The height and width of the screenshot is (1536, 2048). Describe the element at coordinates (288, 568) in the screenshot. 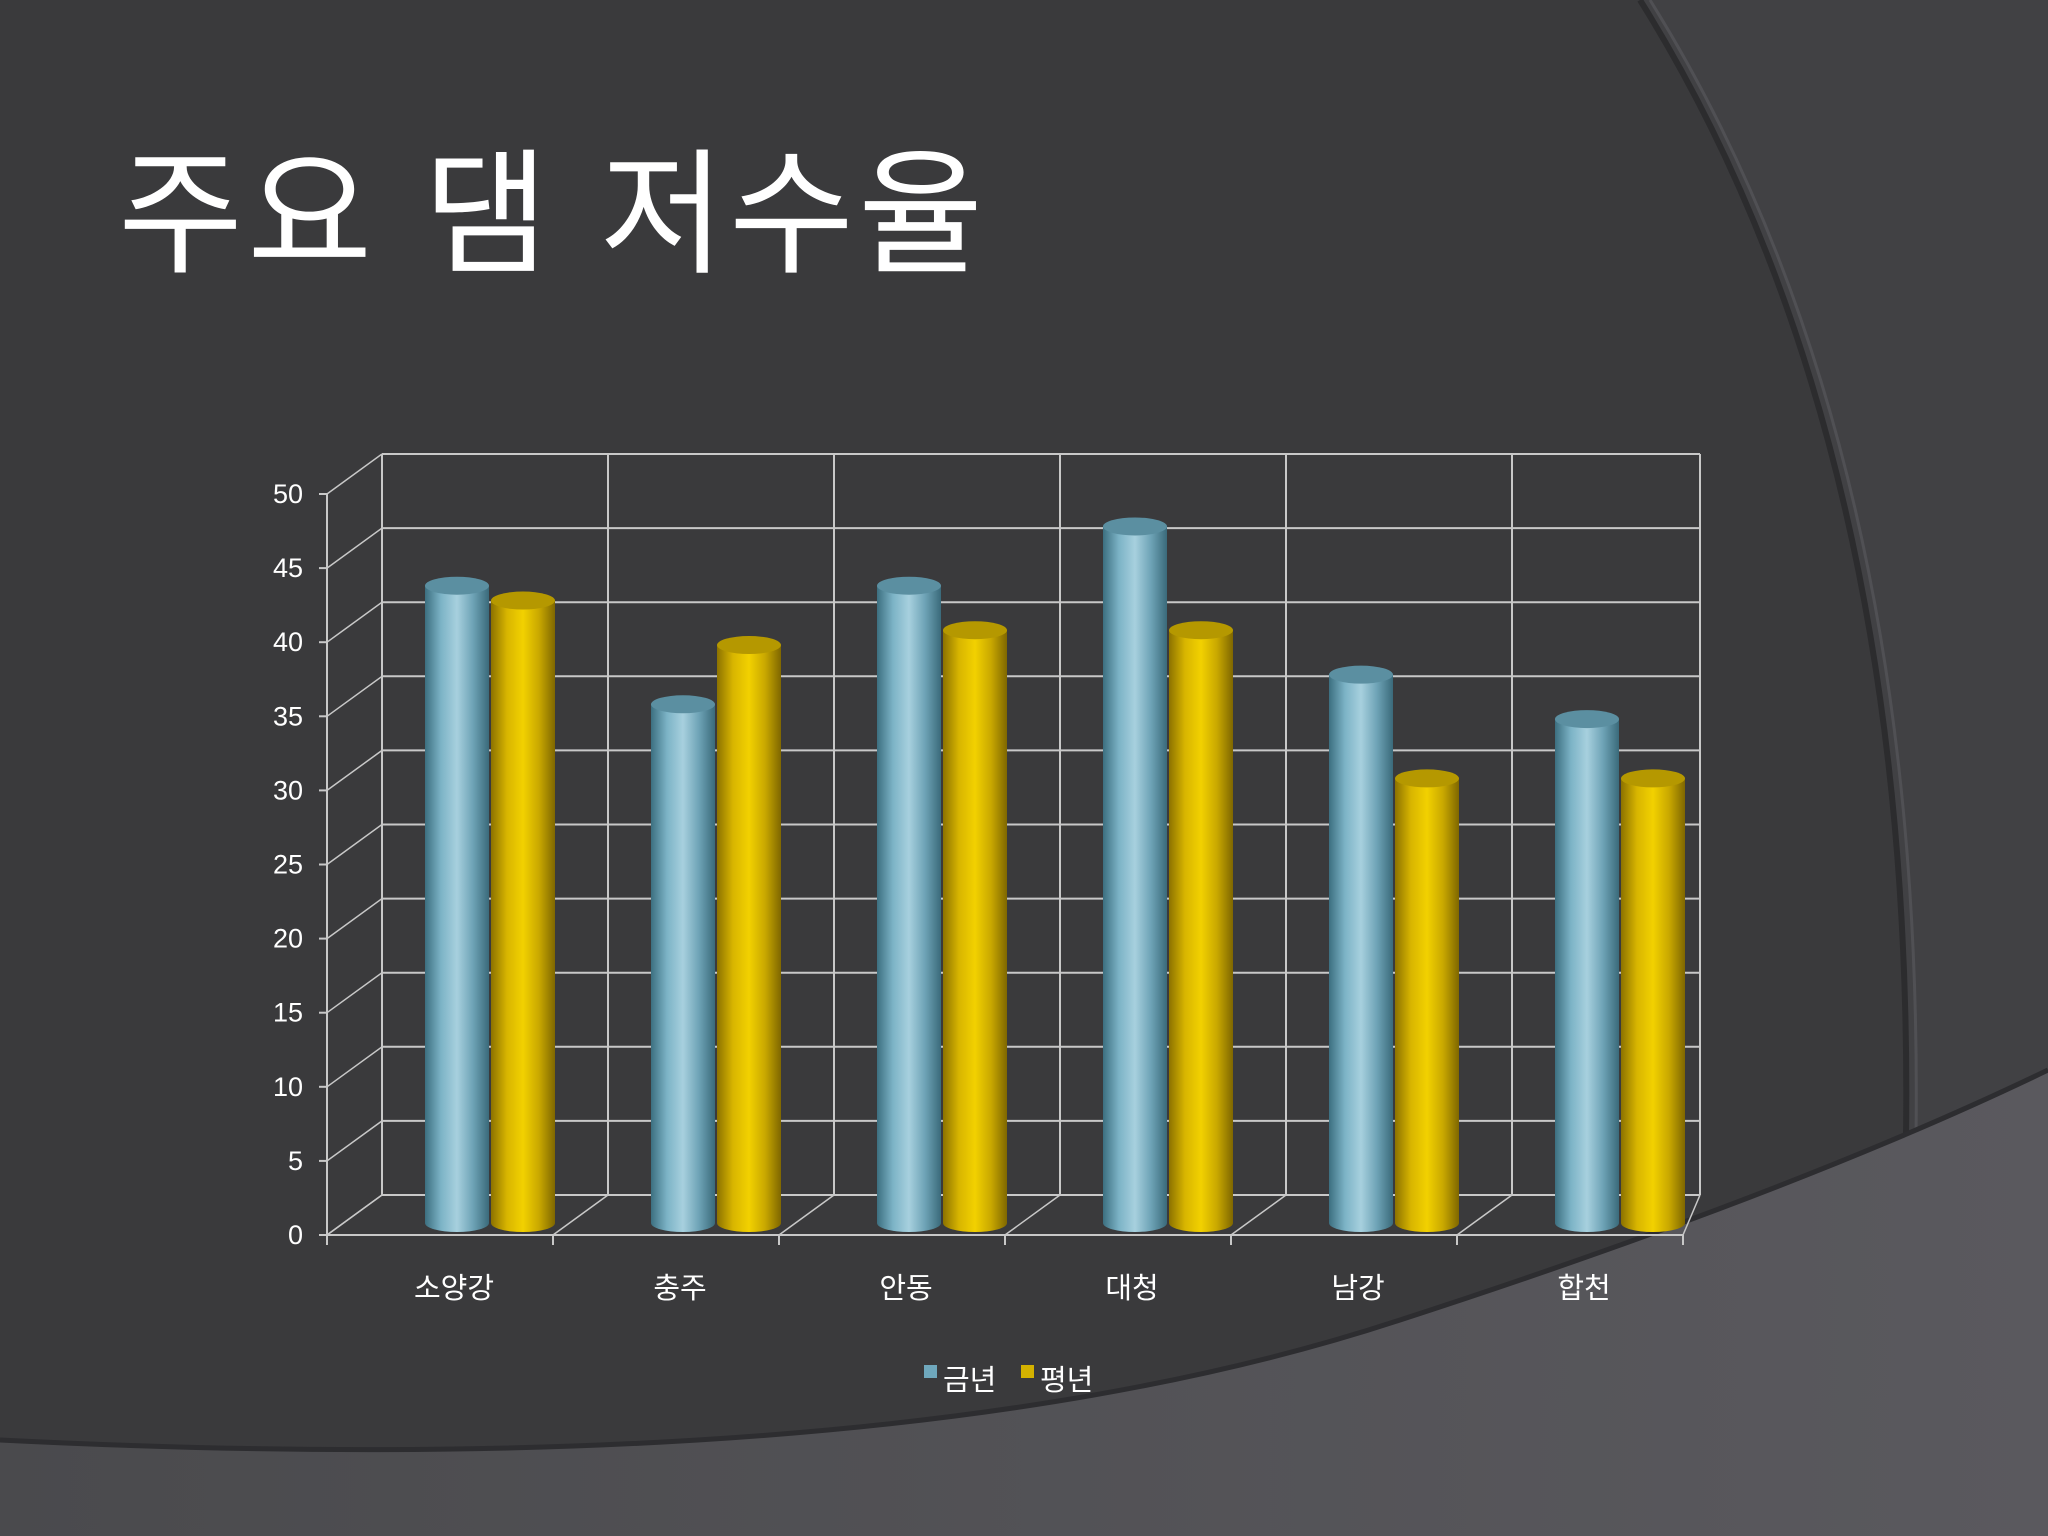

I see `y-tick-label: 45` at that location.